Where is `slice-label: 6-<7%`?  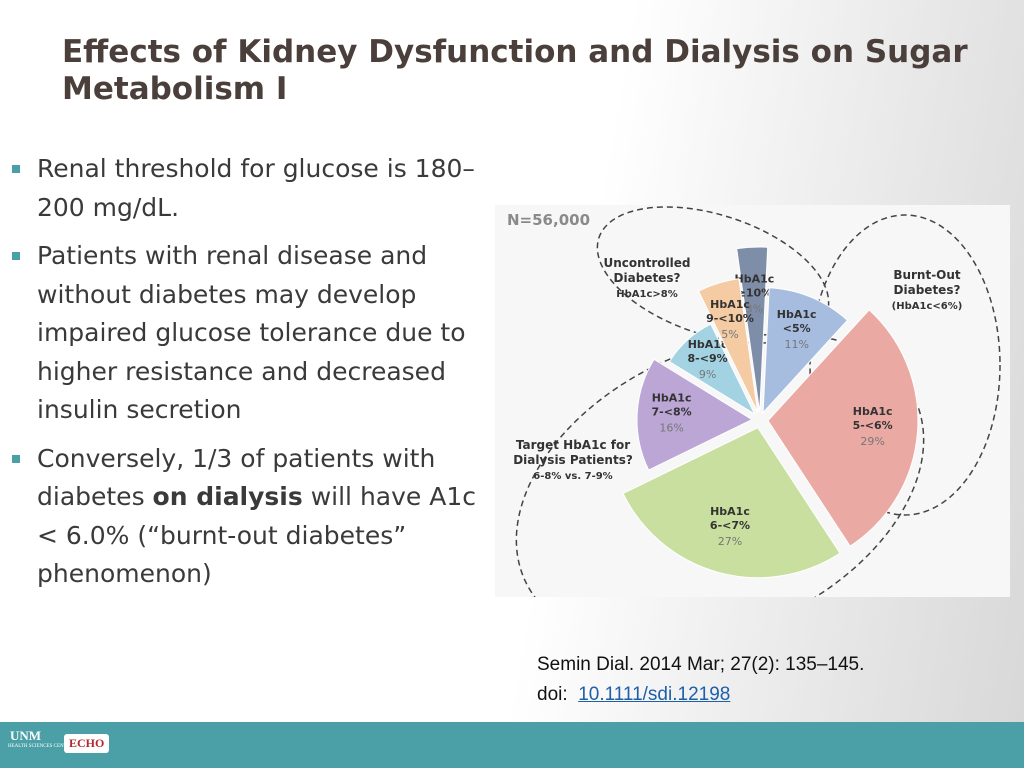
slice-label: 6-<7% is located at coordinates (730, 525).